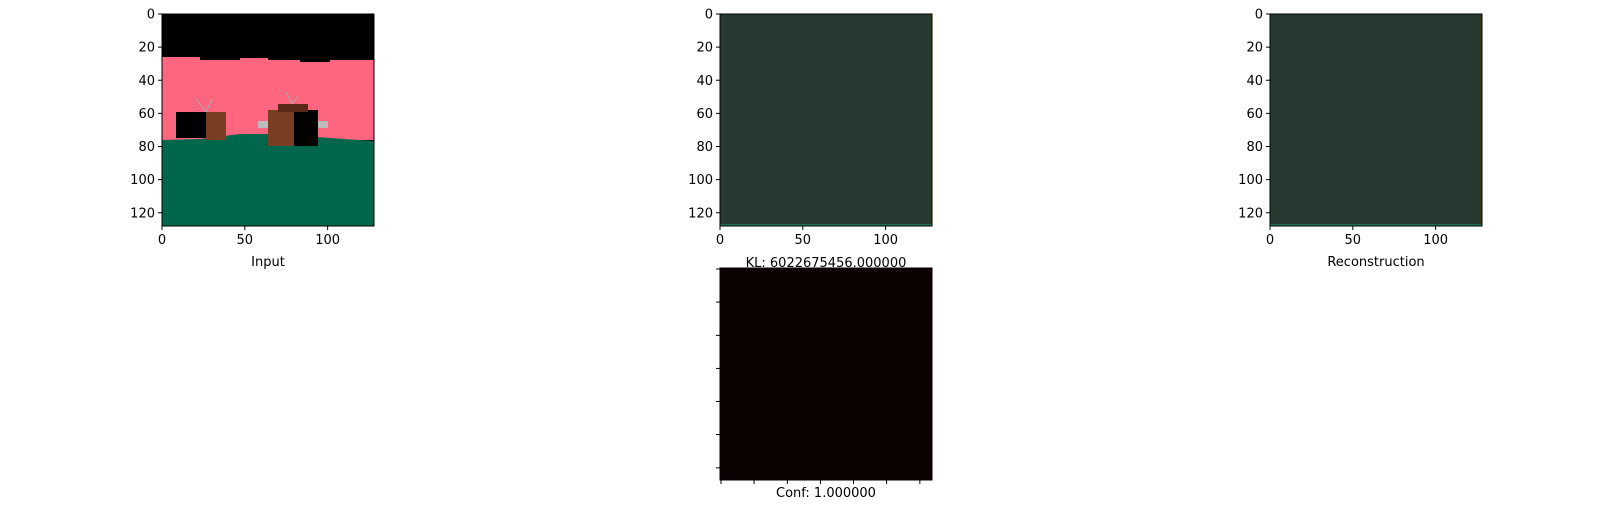 The width and height of the screenshot is (1612, 510). Describe the element at coordinates (289, 98) in the screenshot. I see `input-tv-right-antenna` at that location.